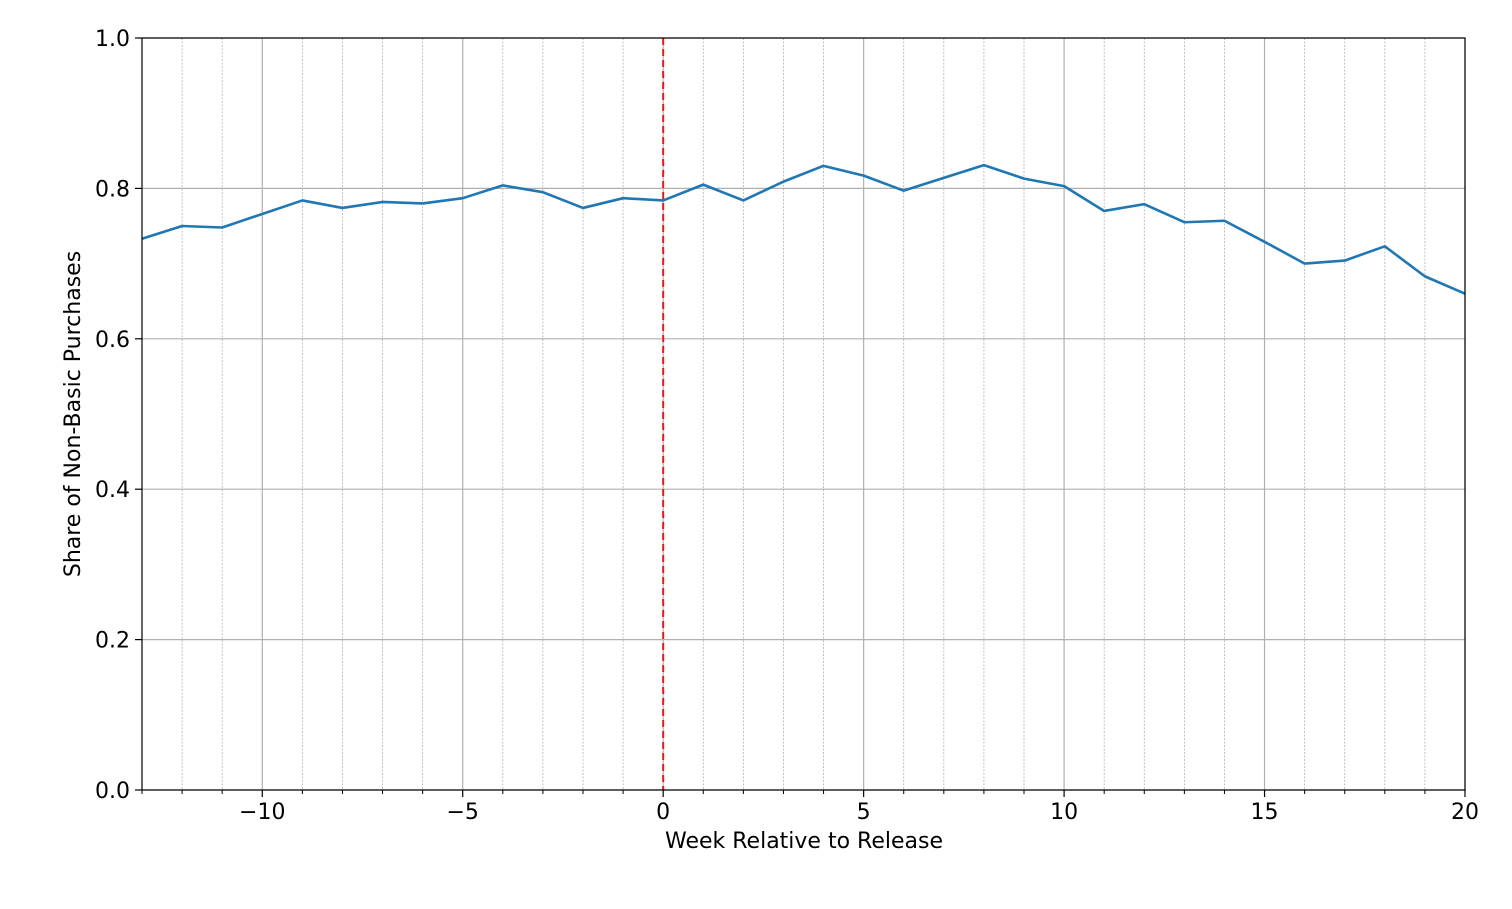  Describe the element at coordinates (1265, 812) in the screenshot. I see `x-tick-label: 15` at that location.